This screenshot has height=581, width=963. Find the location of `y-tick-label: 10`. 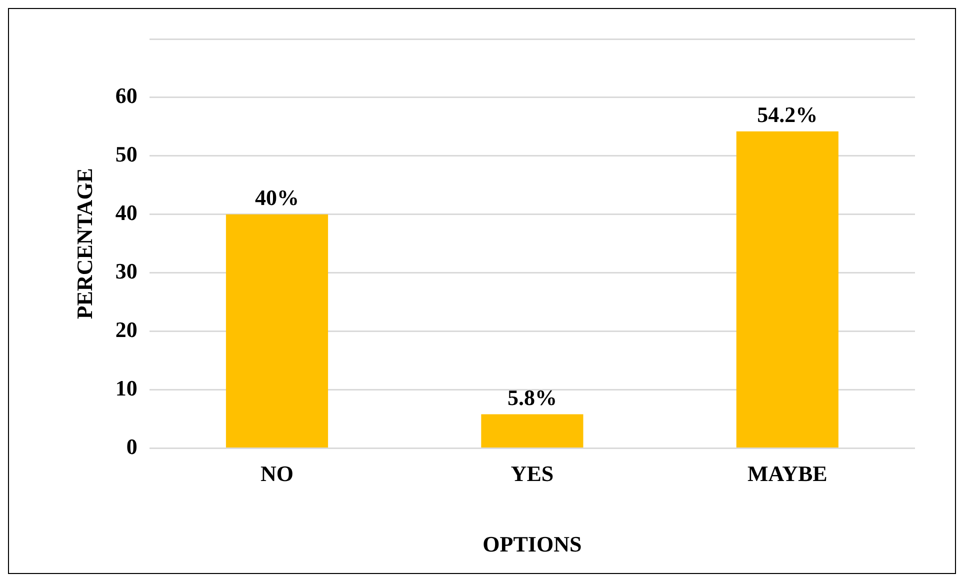

y-tick-label: 10 is located at coordinates (126, 387).